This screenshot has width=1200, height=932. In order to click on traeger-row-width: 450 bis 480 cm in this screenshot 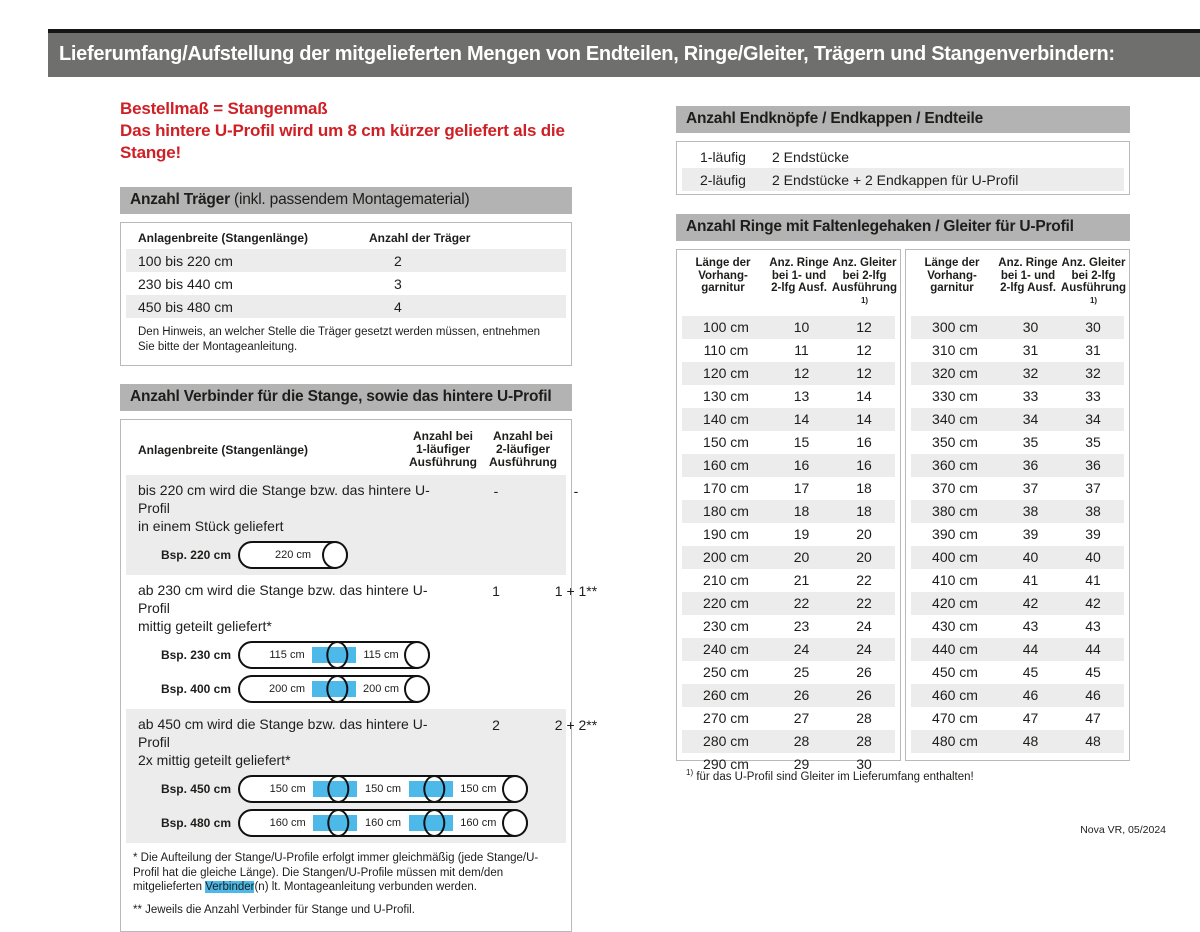, I will do `click(253, 307)`.